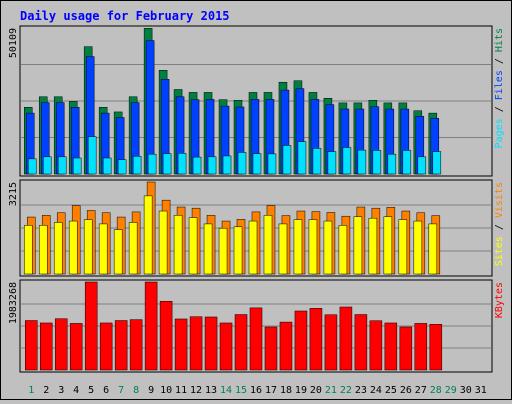 The image size is (512, 404). Describe the element at coordinates (271, 390) in the screenshot. I see `day-tick-label: 17` at that location.